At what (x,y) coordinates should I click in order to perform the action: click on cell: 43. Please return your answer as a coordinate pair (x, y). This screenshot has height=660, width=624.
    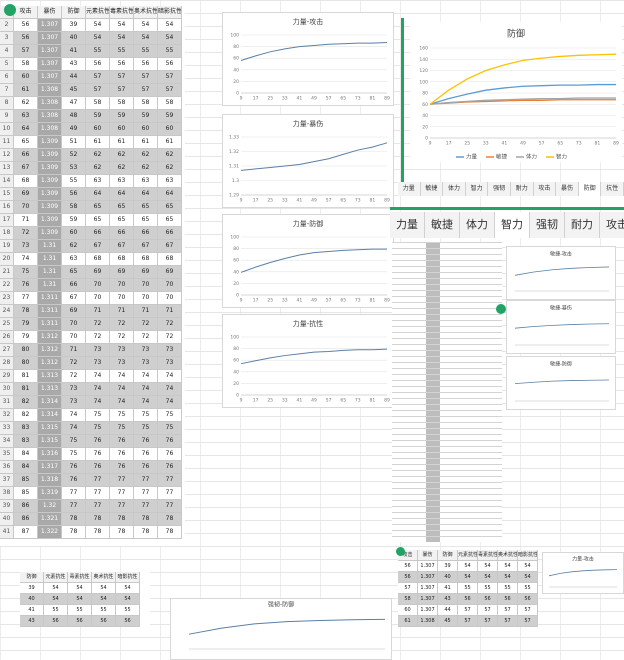
    Looking at the image, I should click on (448, 599).